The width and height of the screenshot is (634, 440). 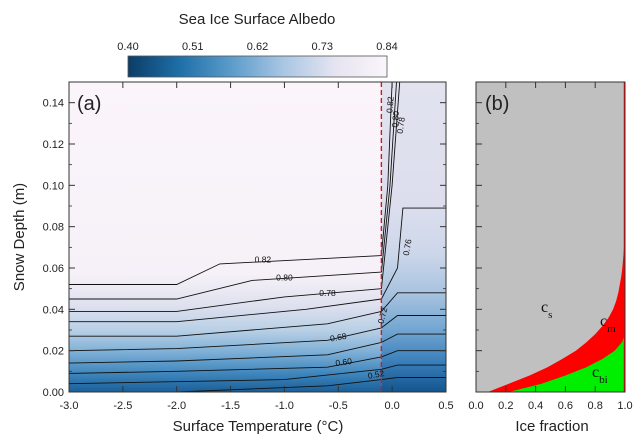 What do you see at coordinates (192, 47) in the screenshot?
I see `colorbar-tick-label: 0.51` at bounding box center [192, 47].